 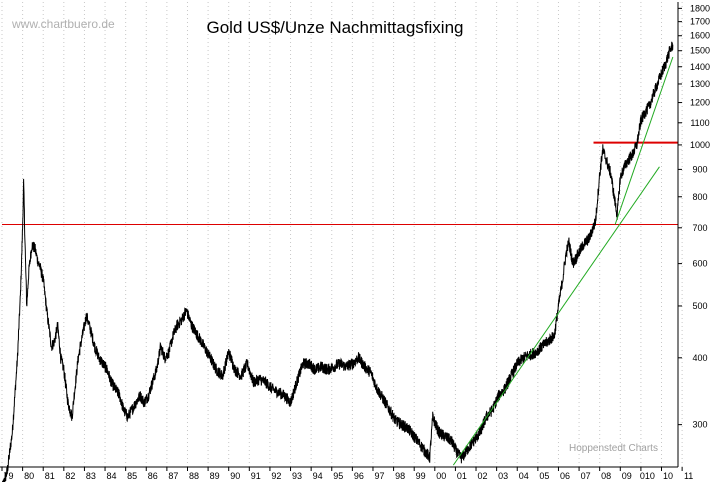 I want to click on x-tick-label: 90, so click(x=235, y=476).